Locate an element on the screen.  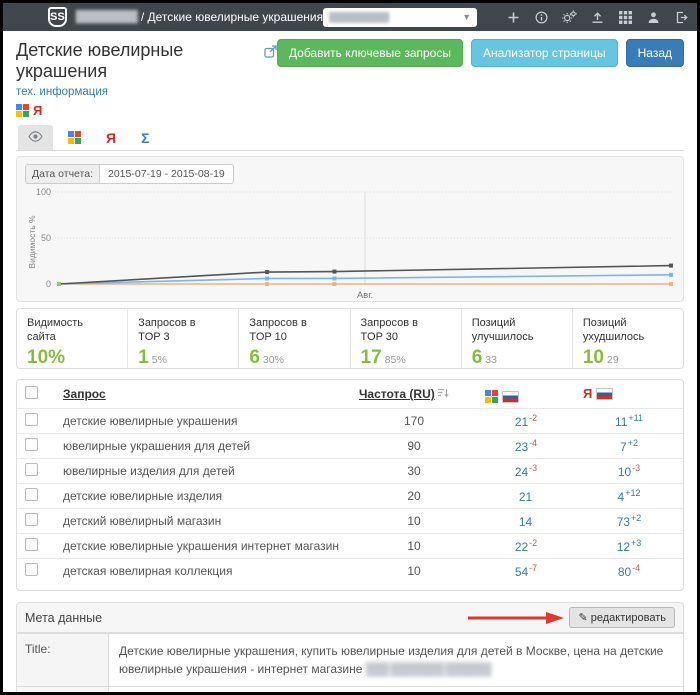
grid-icon is located at coordinates (625, 17).